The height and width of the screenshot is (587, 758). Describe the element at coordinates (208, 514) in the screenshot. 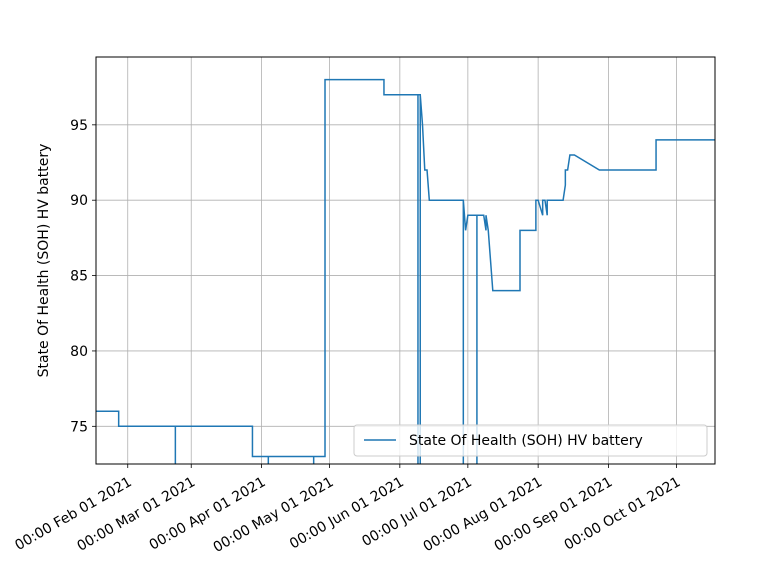

I see `x-tick-label: 00:00 Apr 01 2021` at that location.